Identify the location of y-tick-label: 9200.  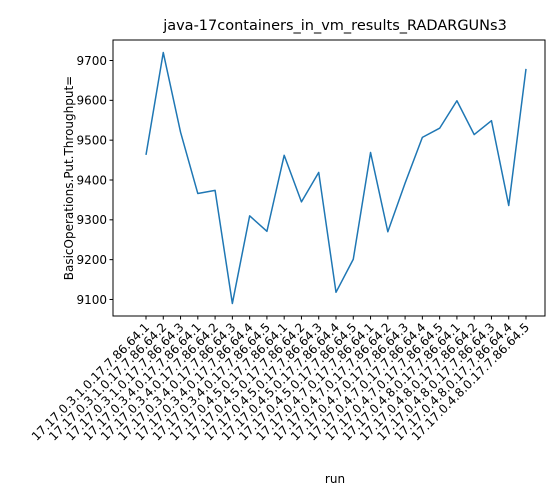
(91, 260).